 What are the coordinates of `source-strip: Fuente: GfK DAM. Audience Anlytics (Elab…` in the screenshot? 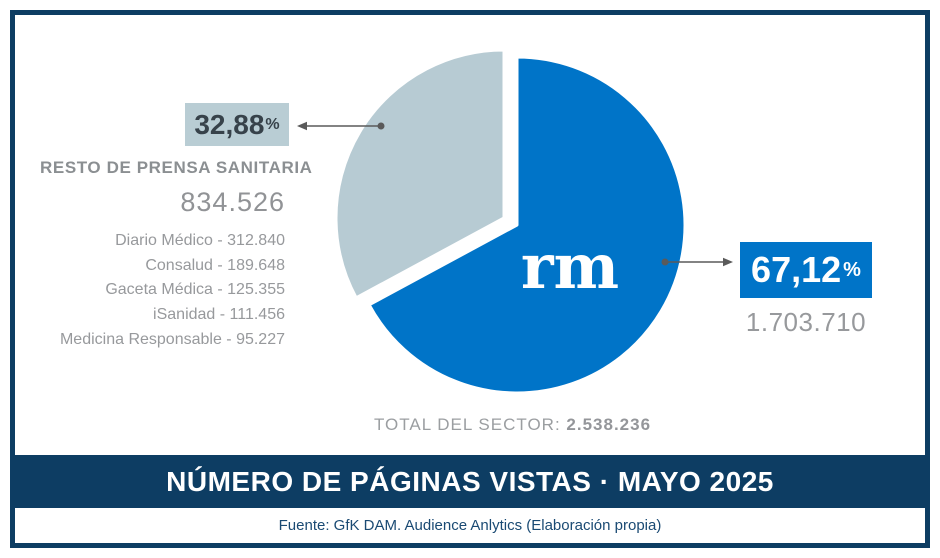 It's located at (470, 525).